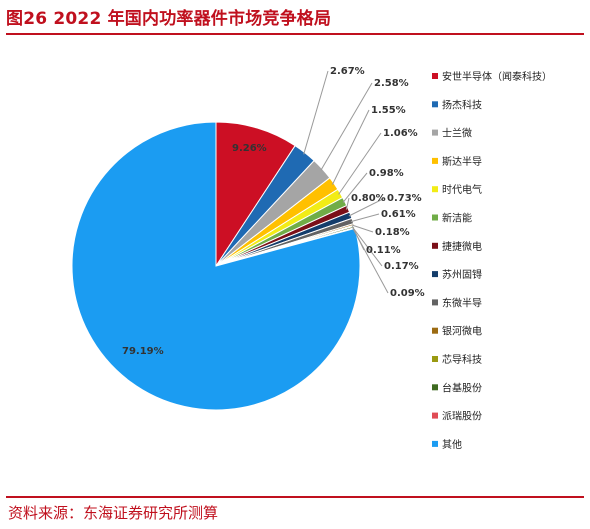 This screenshot has height=529, width=590. What do you see at coordinates (462, 417) in the screenshot?
I see `legend-item: 派瑞股份` at bounding box center [462, 417].